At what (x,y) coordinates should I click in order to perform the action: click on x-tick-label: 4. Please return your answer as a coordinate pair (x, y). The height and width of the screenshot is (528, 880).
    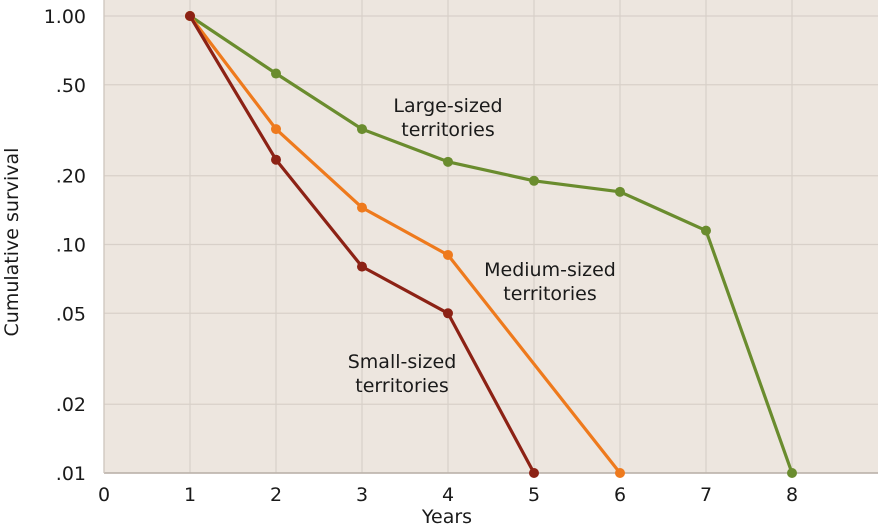
    Looking at the image, I should click on (448, 495).